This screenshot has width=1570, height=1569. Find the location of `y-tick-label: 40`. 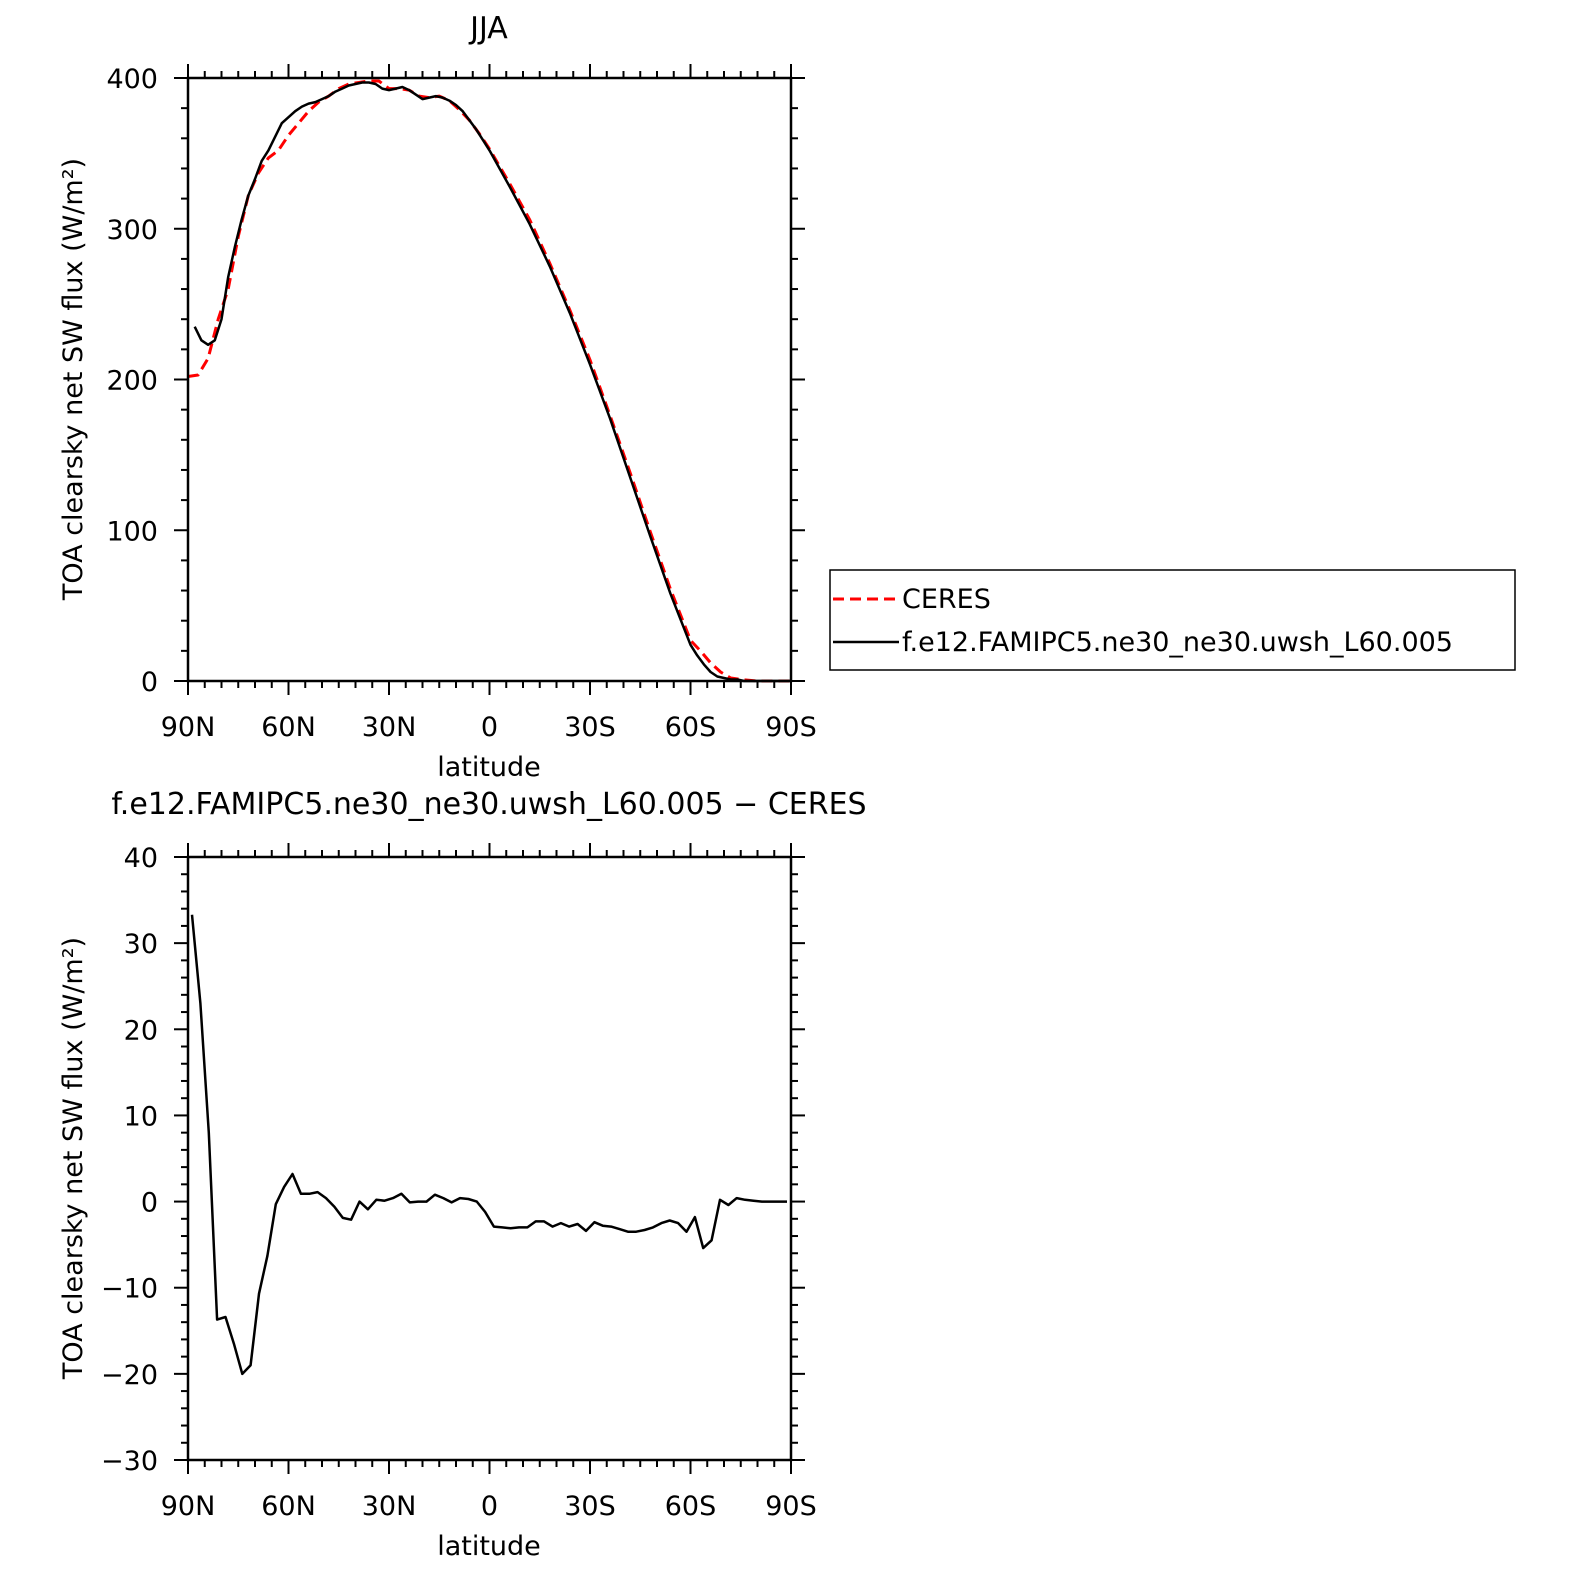

y-tick-label: 40 is located at coordinates (141, 858).